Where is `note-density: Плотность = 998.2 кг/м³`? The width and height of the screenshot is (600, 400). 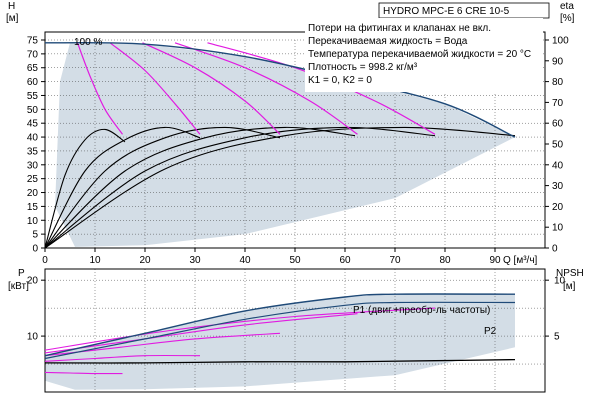 note-density: Плотность = 998.2 кг/м³ is located at coordinates (363, 67).